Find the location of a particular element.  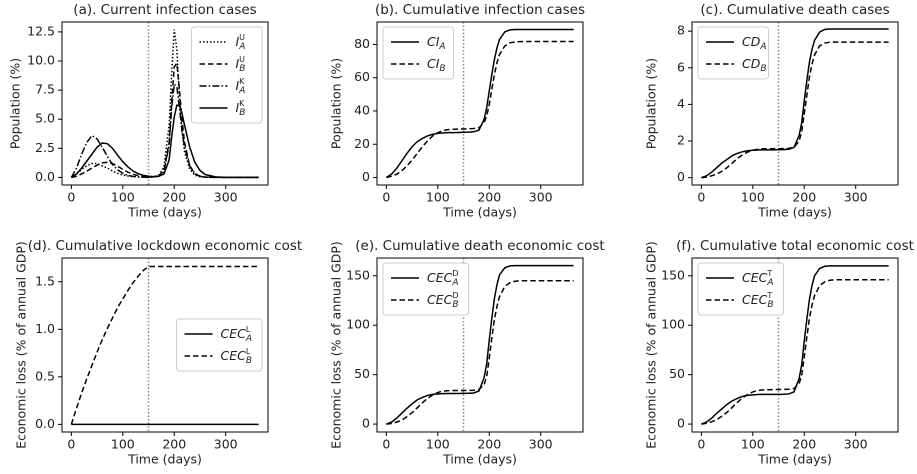

panel-title: (c). Cumulative death cases is located at coordinates (794, 10).